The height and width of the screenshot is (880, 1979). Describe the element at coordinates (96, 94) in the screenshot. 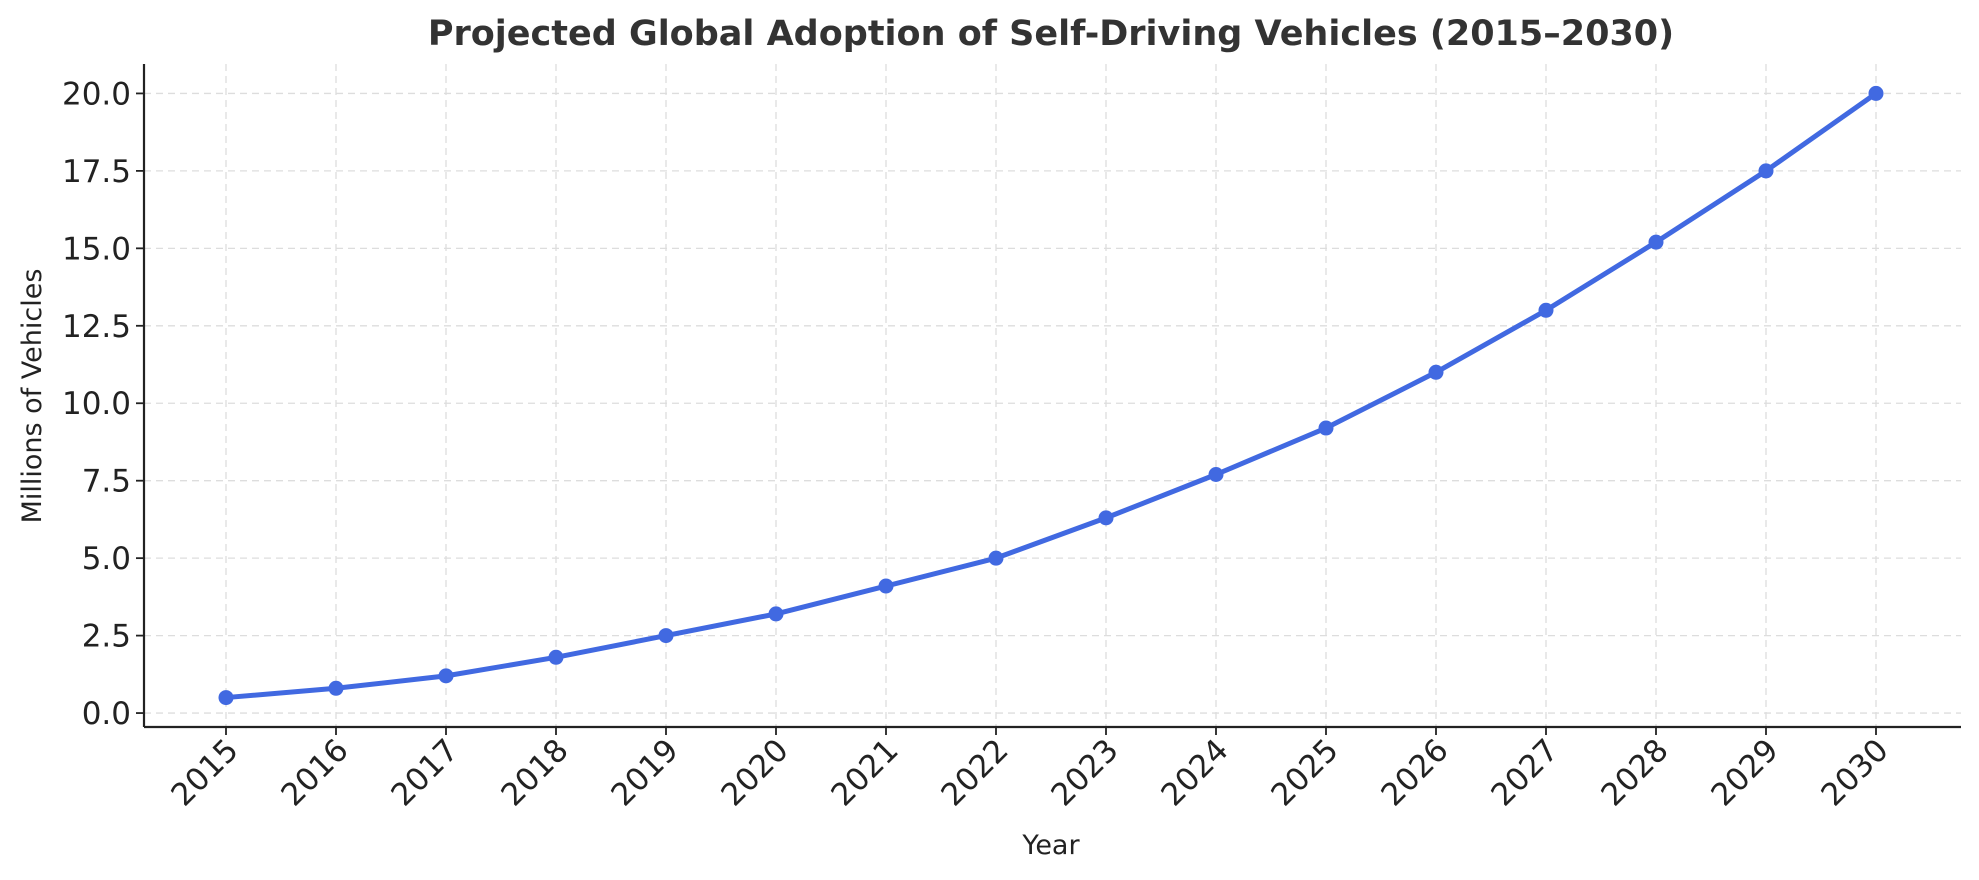

I see `y-tick-label: 20.0` at that location.